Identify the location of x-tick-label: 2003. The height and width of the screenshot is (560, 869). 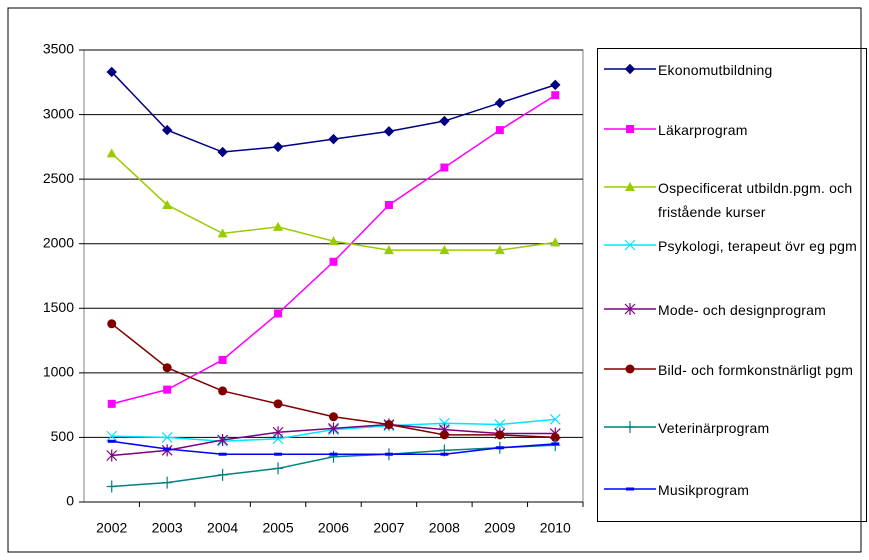
(167, 528).